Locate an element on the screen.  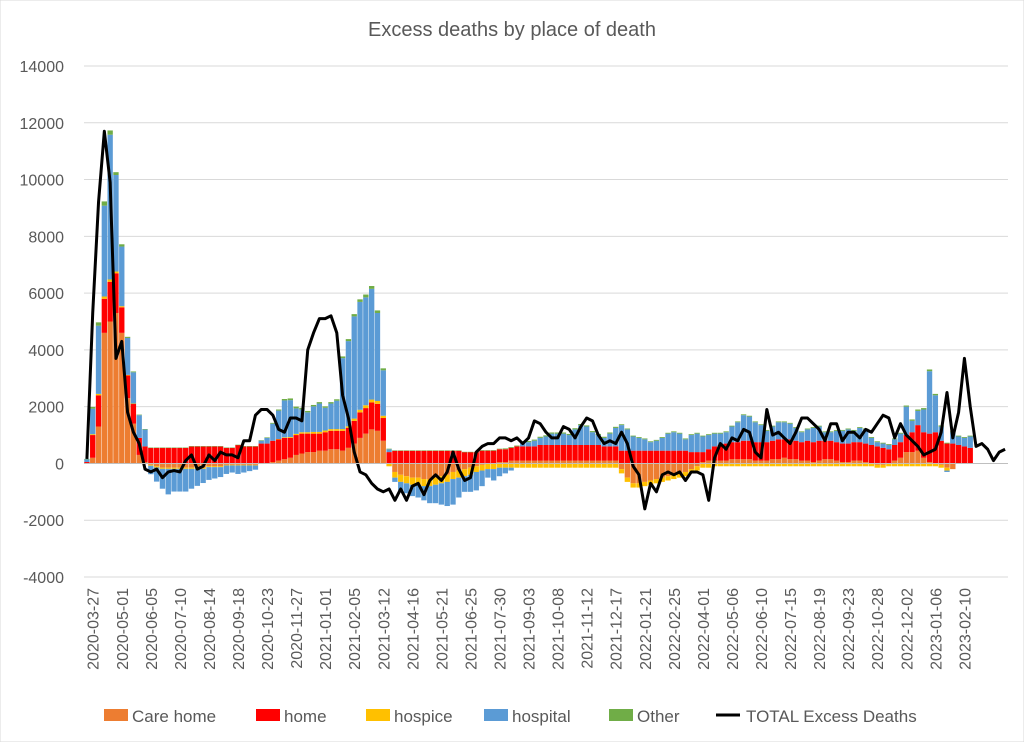
x-tick-label: 2020-03-27 is located at coordinates (94, 629).